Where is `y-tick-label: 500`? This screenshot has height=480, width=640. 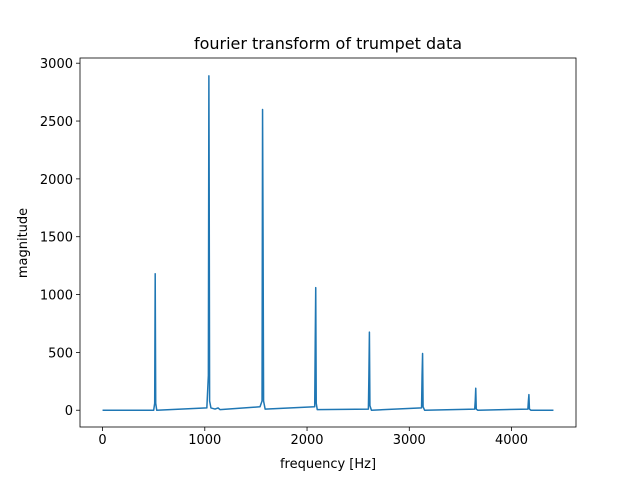
y-tick-label: 500 is located at coordinates (60, 353).